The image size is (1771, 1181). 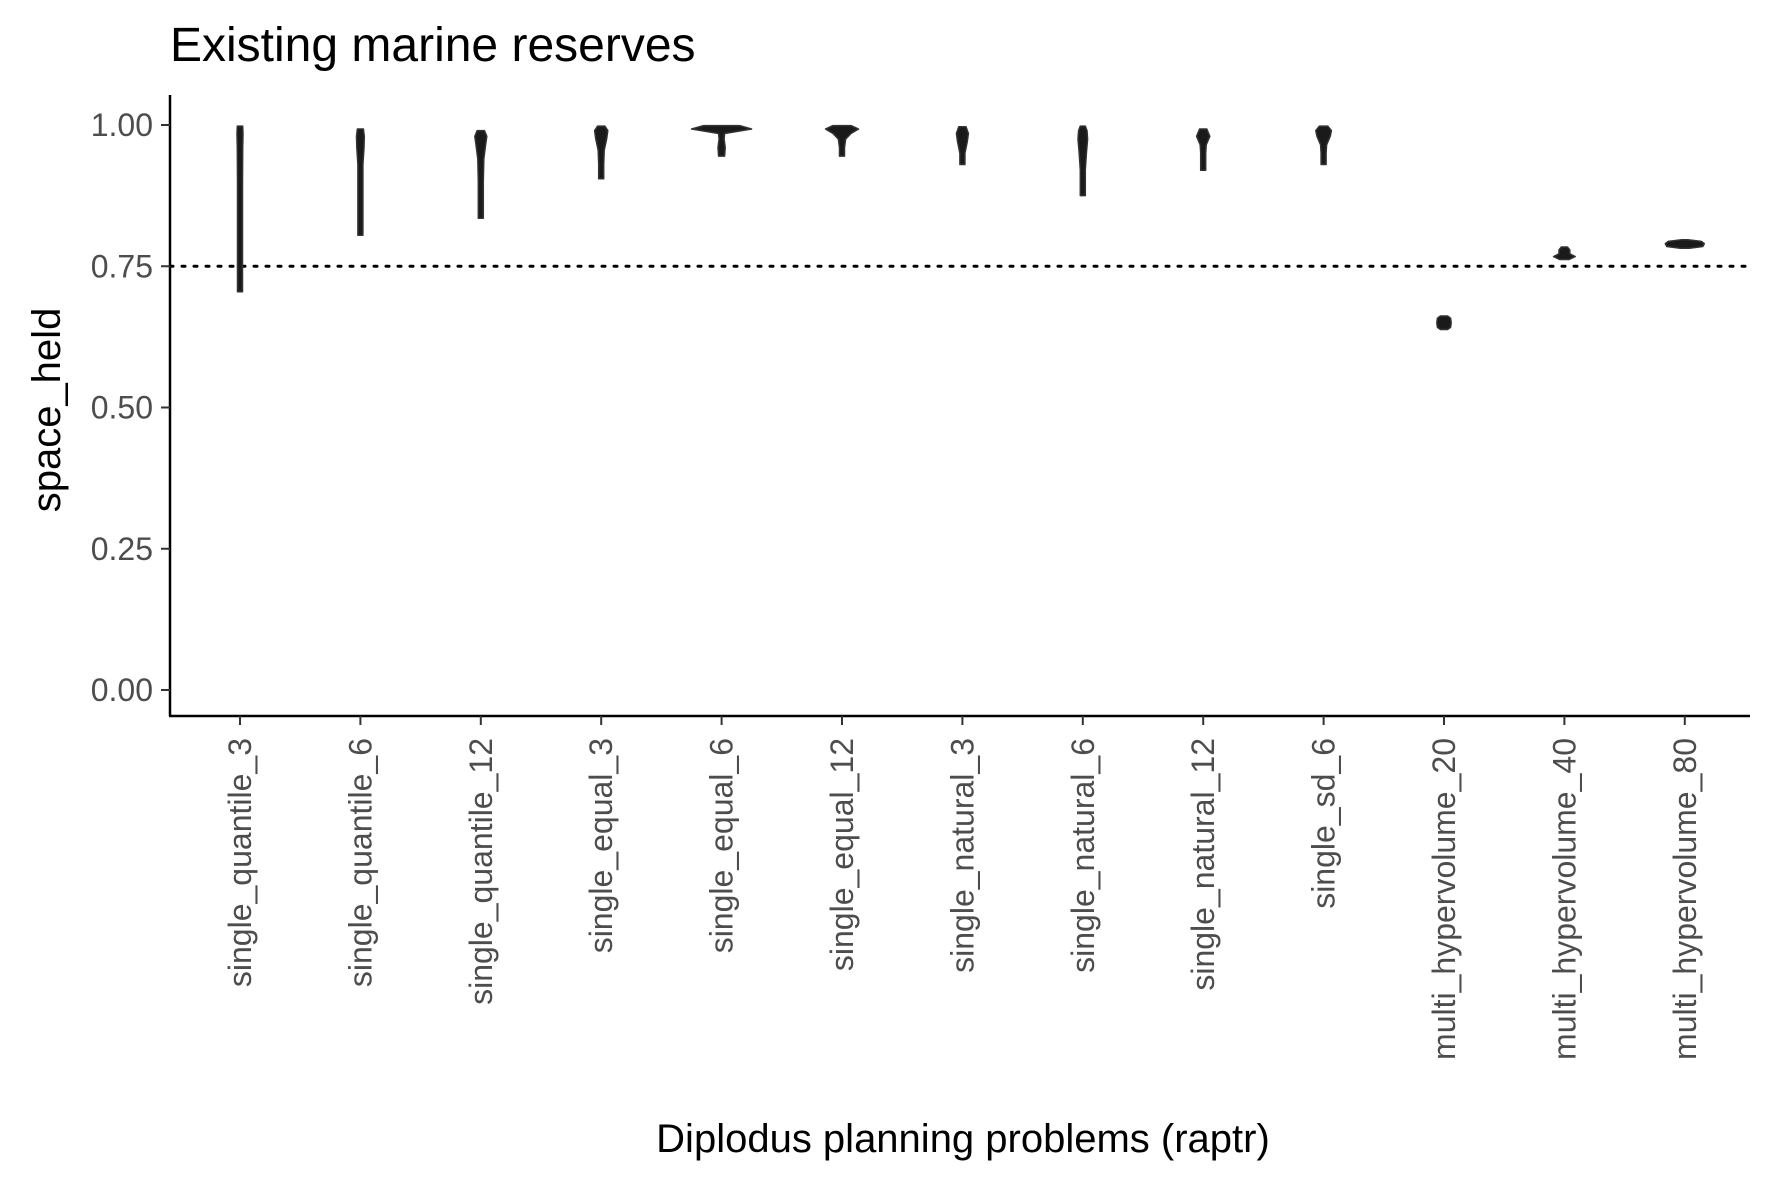 What do you see at coordinates (1444, 899) in the screenshot?
I see `x-tick-label: multi_hypervolume_20` at bounding box center [1444, 899].